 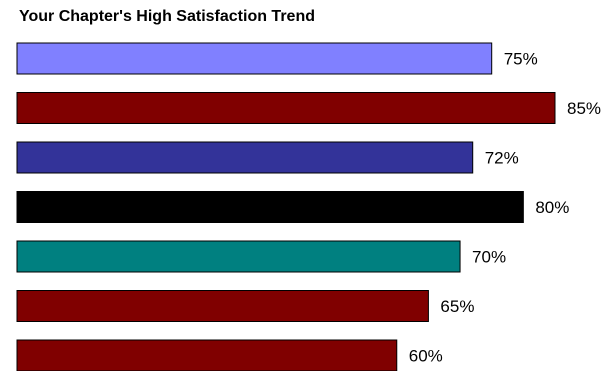 I want to click on data-label-5: 70%, so click(x=489, y=257).